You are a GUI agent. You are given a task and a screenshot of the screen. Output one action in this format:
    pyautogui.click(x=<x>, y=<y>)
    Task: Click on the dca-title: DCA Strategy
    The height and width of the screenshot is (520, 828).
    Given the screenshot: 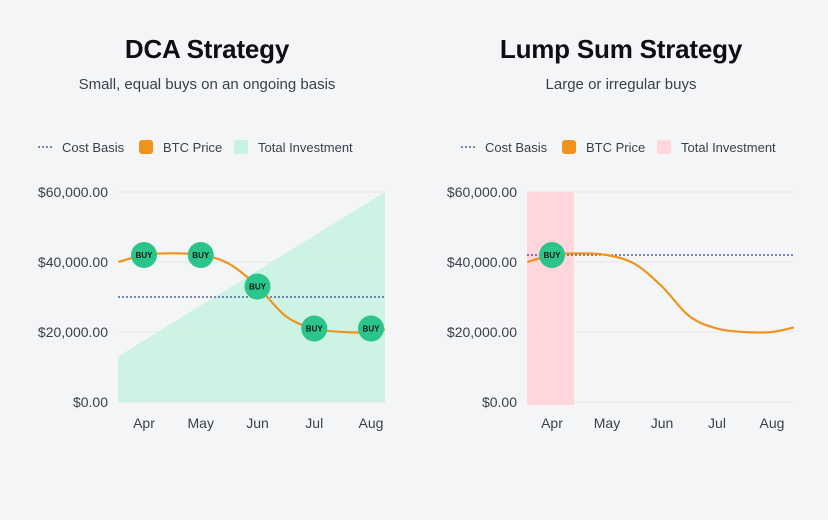 What is the action you would take?
    pyautogui.click(x=207, y=49)
    